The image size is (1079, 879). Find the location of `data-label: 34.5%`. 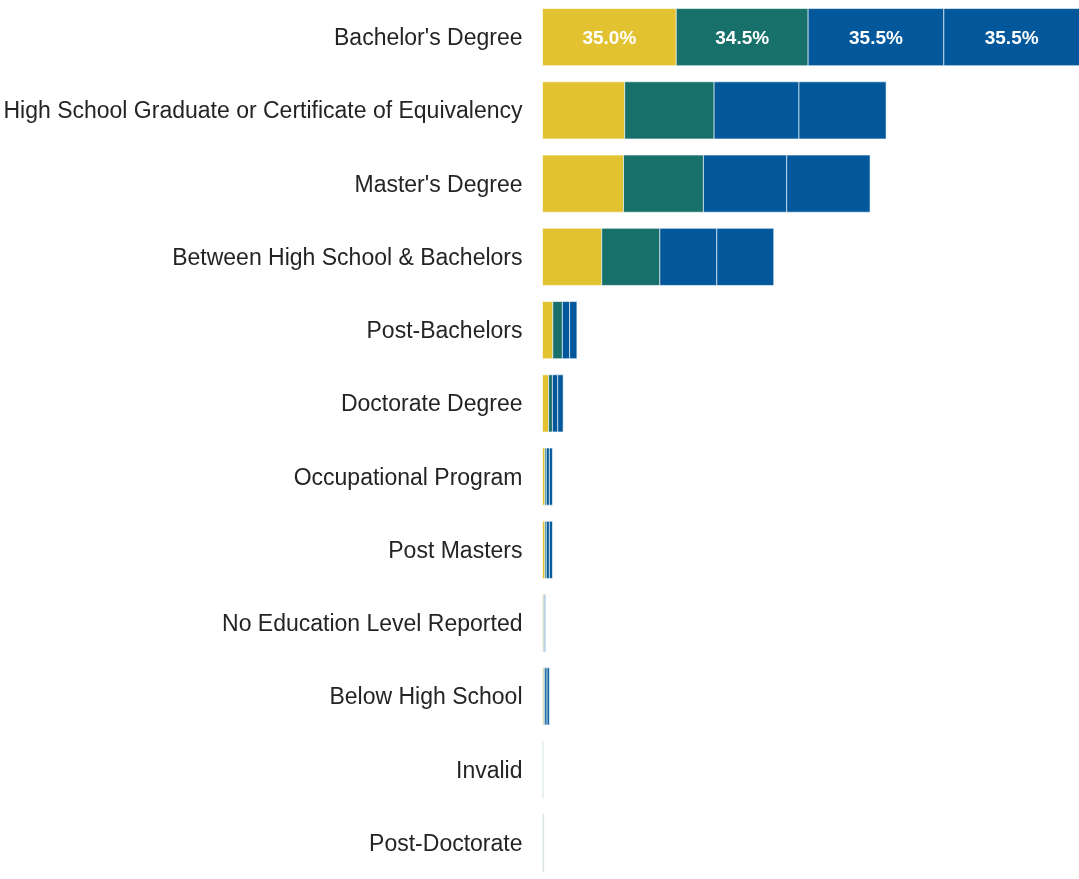

data-label: 34.5% is located at coordinates (742, 37).